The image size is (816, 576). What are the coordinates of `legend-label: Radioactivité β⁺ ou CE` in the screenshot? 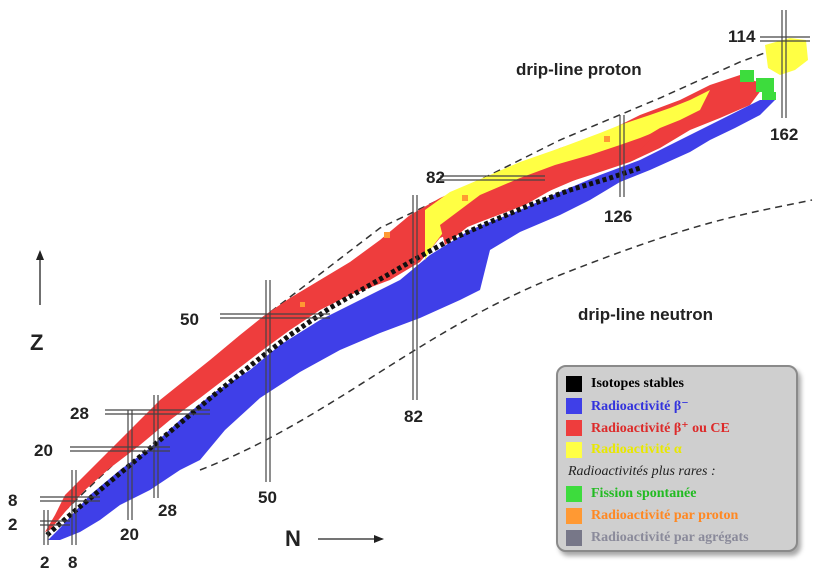 It's located at (660, 428).